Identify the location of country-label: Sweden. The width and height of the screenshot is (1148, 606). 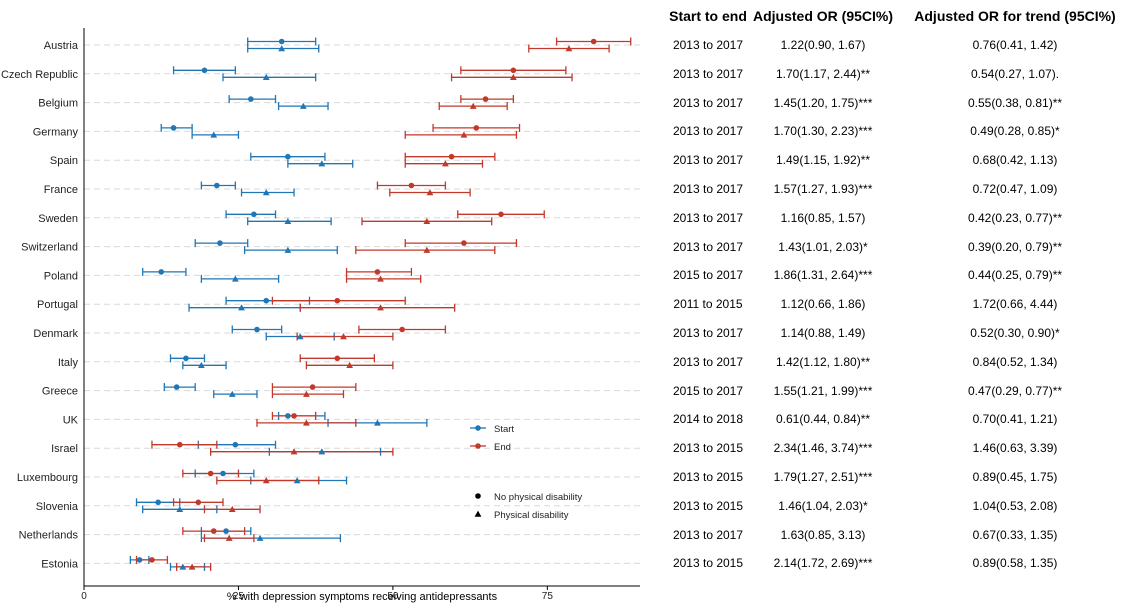
(58, 219).